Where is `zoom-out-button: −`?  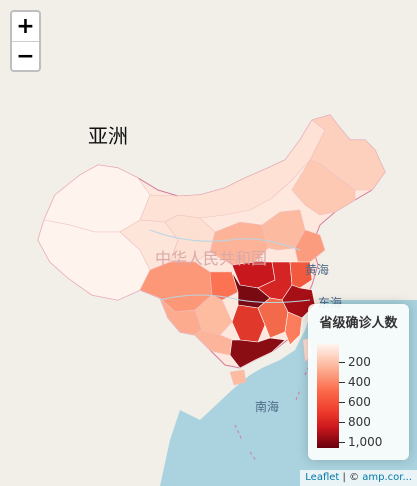 zoom-out-button: − is located at coordinates (25, 56).